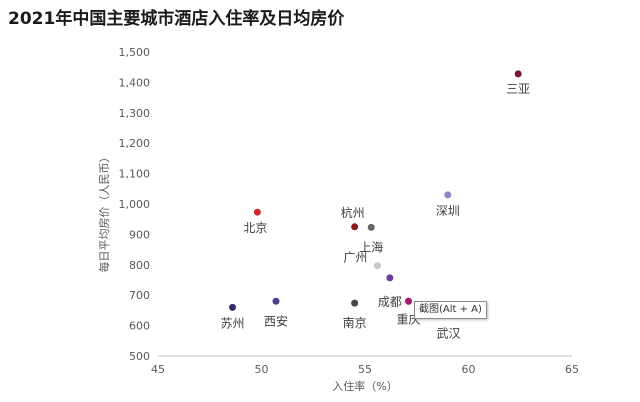 This screenshot has height=402, width=640. I want to click on data-label: 杭州, so click(353, 212).